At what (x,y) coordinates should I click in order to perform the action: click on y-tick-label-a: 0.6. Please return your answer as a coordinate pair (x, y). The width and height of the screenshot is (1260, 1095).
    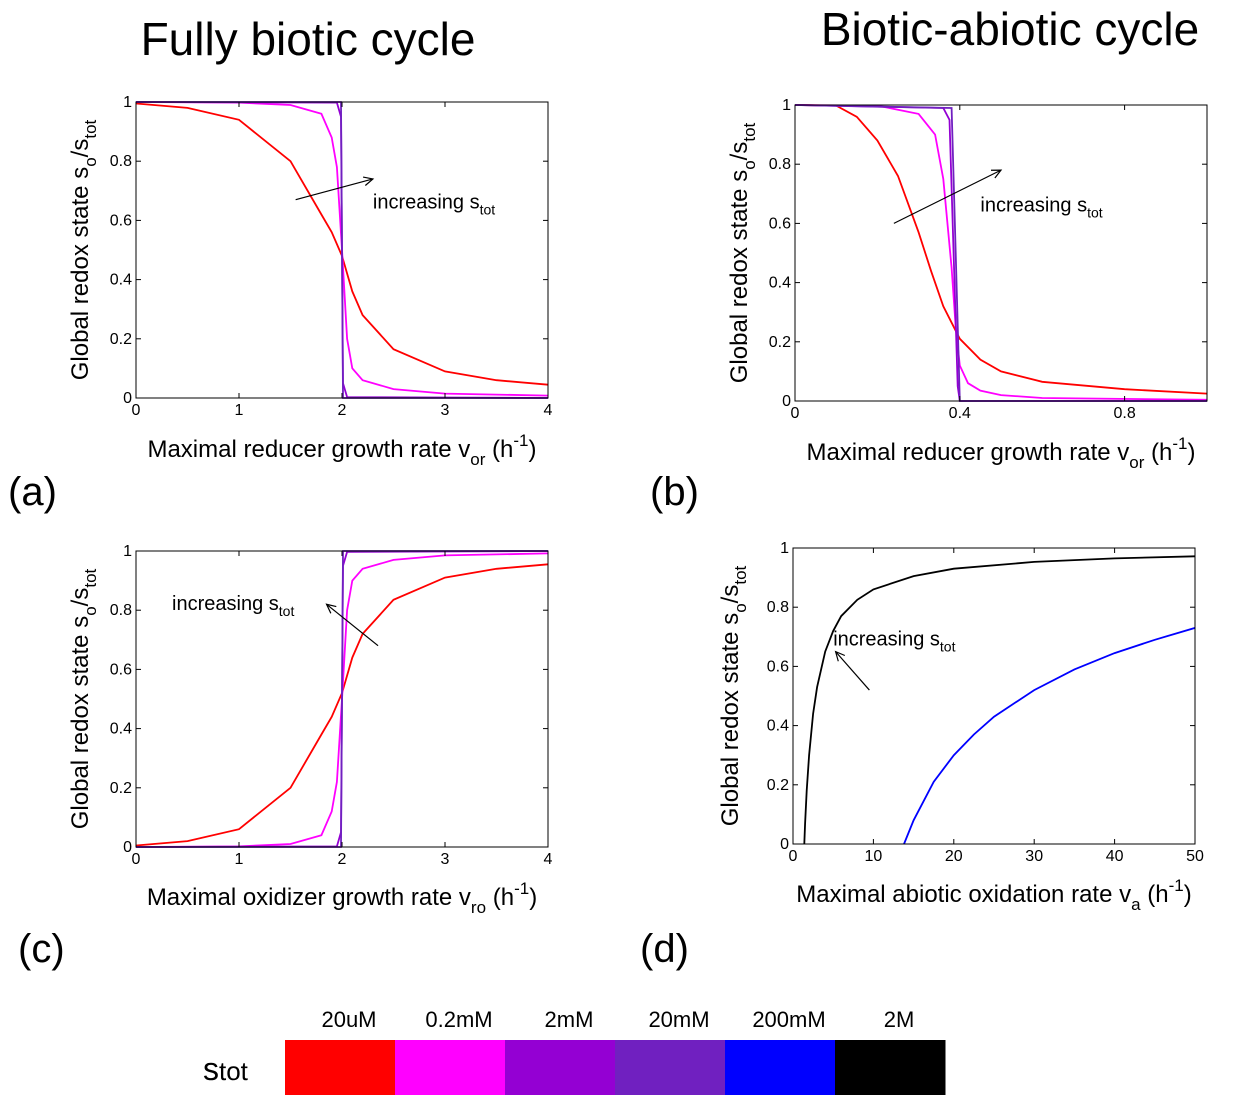
    Looking at the image, I should click on (121, 220).